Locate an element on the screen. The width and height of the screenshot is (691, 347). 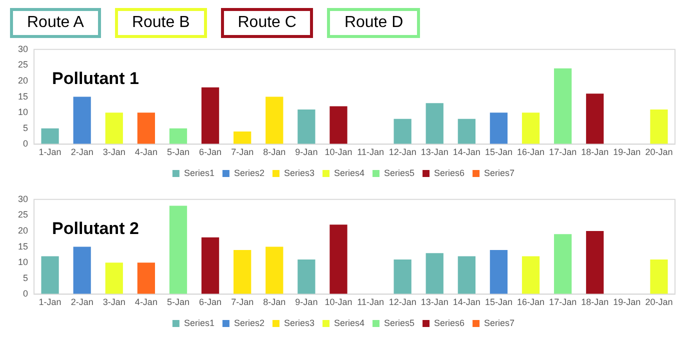
text: Pollutant 2 is located at coordinates (95, 228).